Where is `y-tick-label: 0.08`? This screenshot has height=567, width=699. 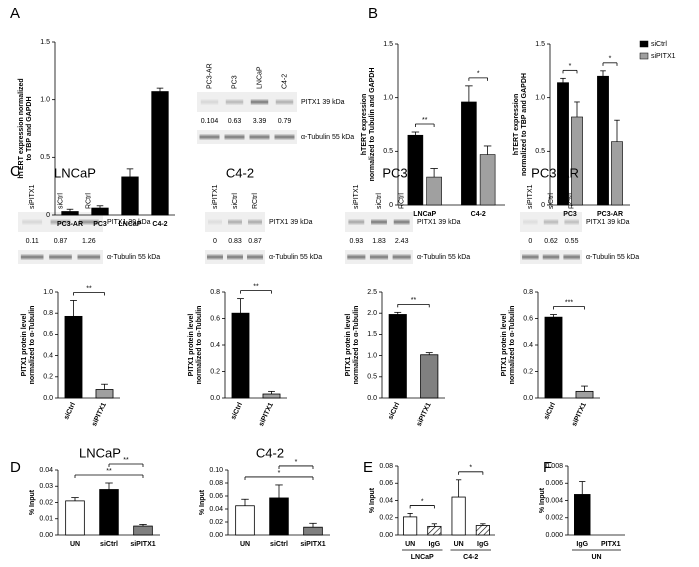 y-tick-label: 0.08 is located at coordinates (386, 466).